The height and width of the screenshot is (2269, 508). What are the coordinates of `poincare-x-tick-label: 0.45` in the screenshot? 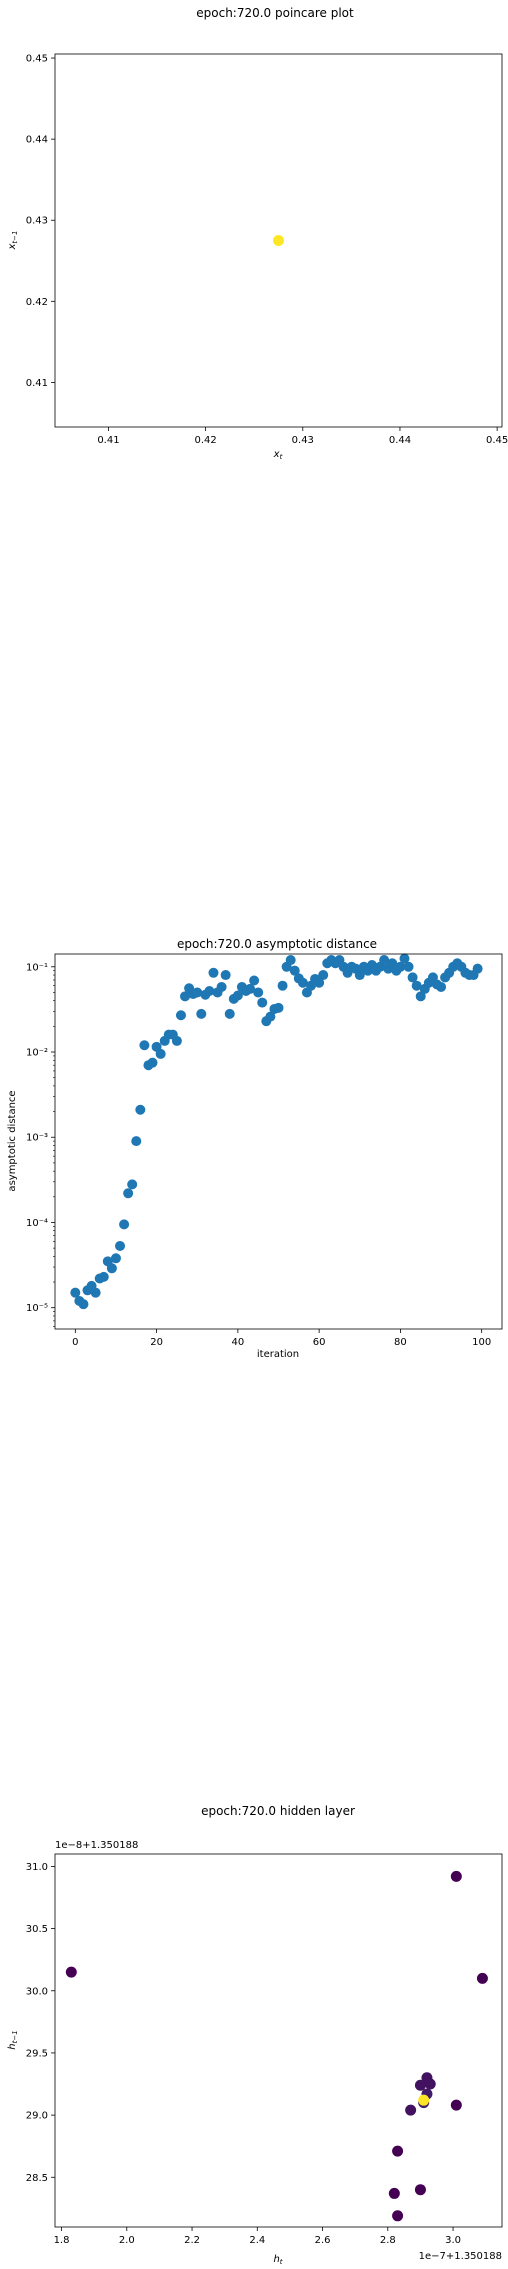 It's located at (497, 440).